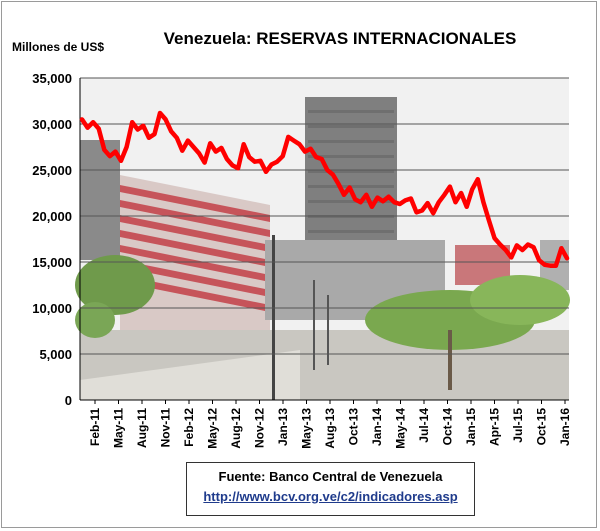 The height and width of the screenshot is (531, 600). Describe the element at coordinates (68, 400) in the screenshot. I see `y-tick-label: 0` at that location.